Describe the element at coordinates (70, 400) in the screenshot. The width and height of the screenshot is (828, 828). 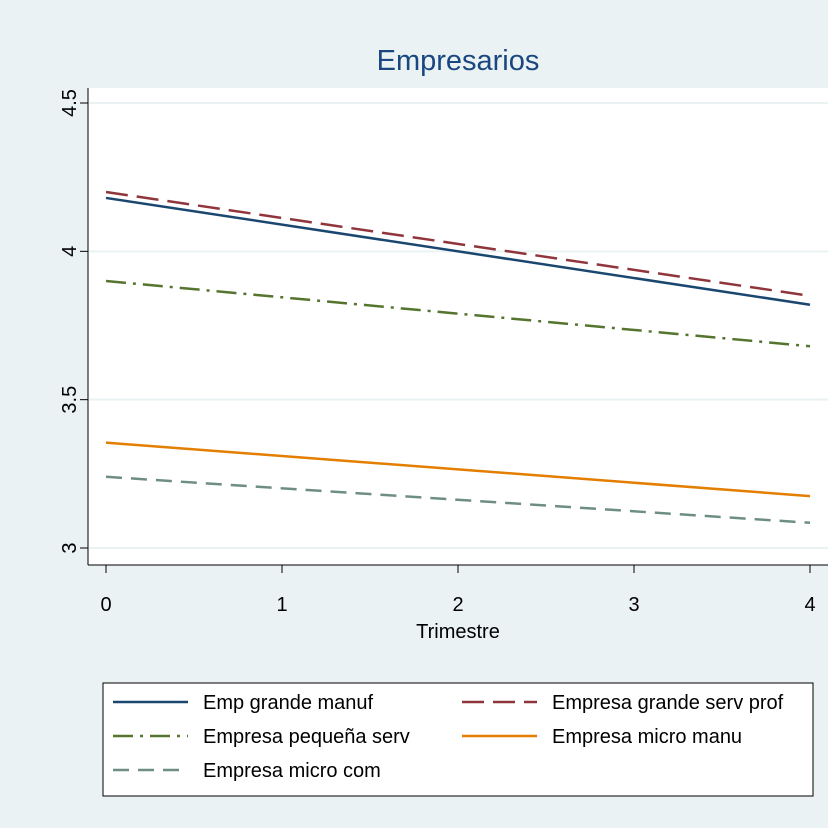
I see `y-tick-label: 3.5` at that location.